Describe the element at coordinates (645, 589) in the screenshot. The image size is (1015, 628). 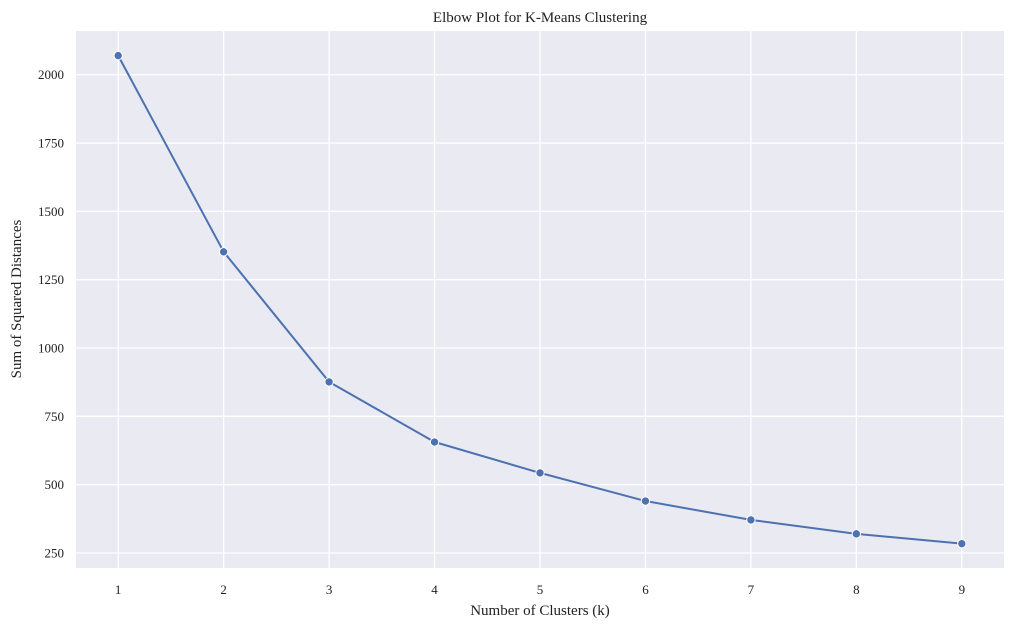
I see `x-tick-label: 6` at that location.